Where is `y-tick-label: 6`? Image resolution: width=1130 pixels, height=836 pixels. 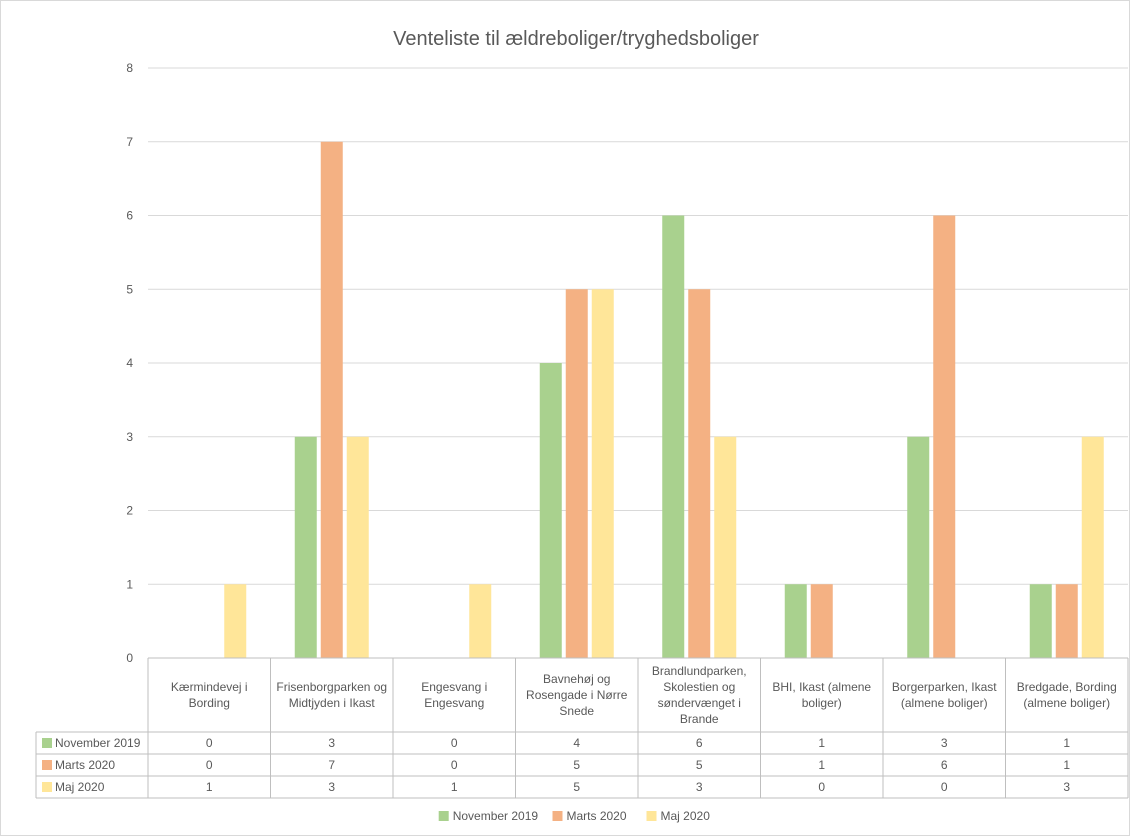
y-tick-label: 6 is located at coordinates (129, 216).